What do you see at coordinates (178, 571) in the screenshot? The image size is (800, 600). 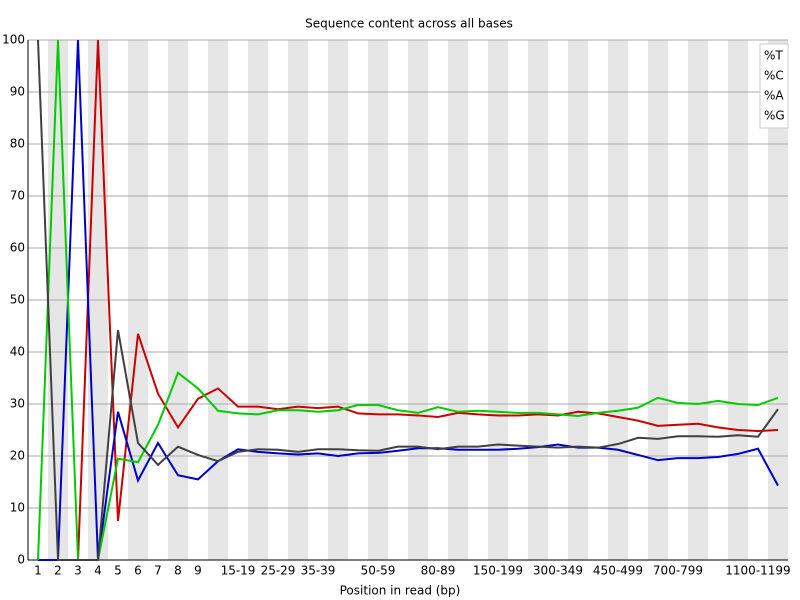 I see `x-tick-label: 8` at bounding box center [178, 571].